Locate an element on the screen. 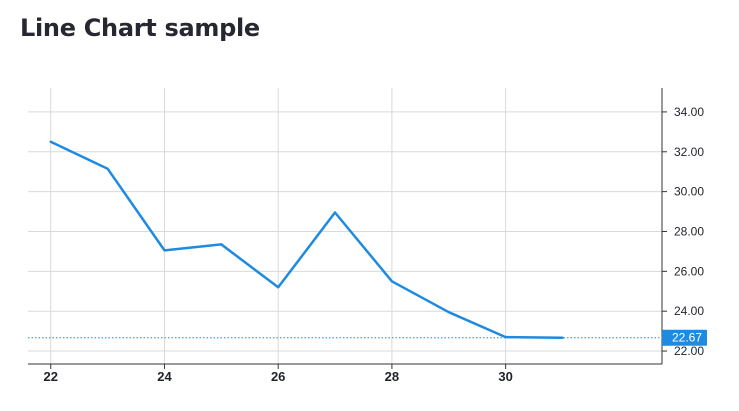  y-tick-label: 32.00 is located at coordinates (689, 152).